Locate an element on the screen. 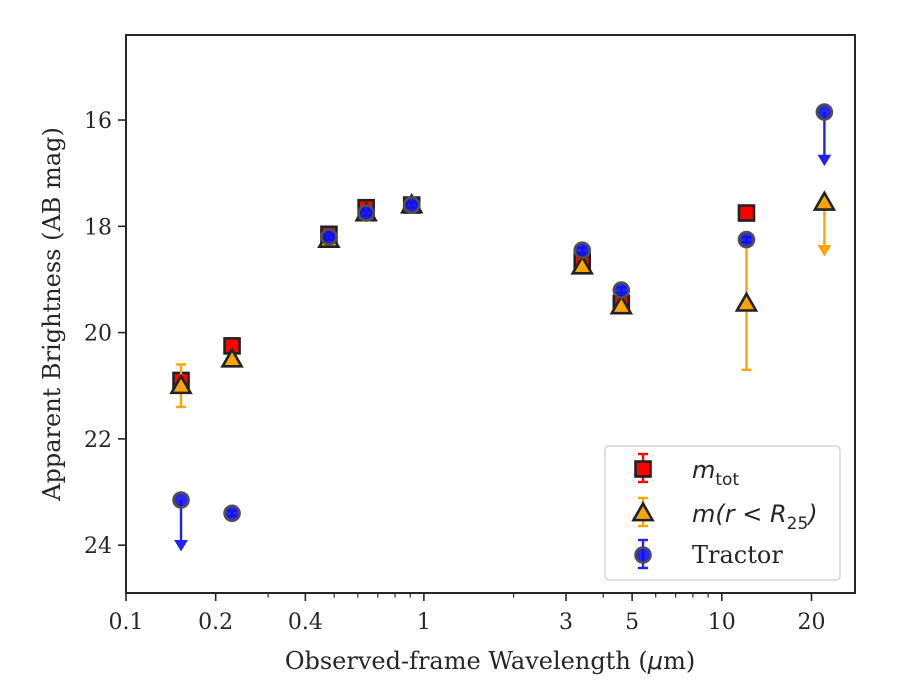 The width and height of the screenshot is (900, 700). legend-marker-mtot is located at coordinates (643, 469).